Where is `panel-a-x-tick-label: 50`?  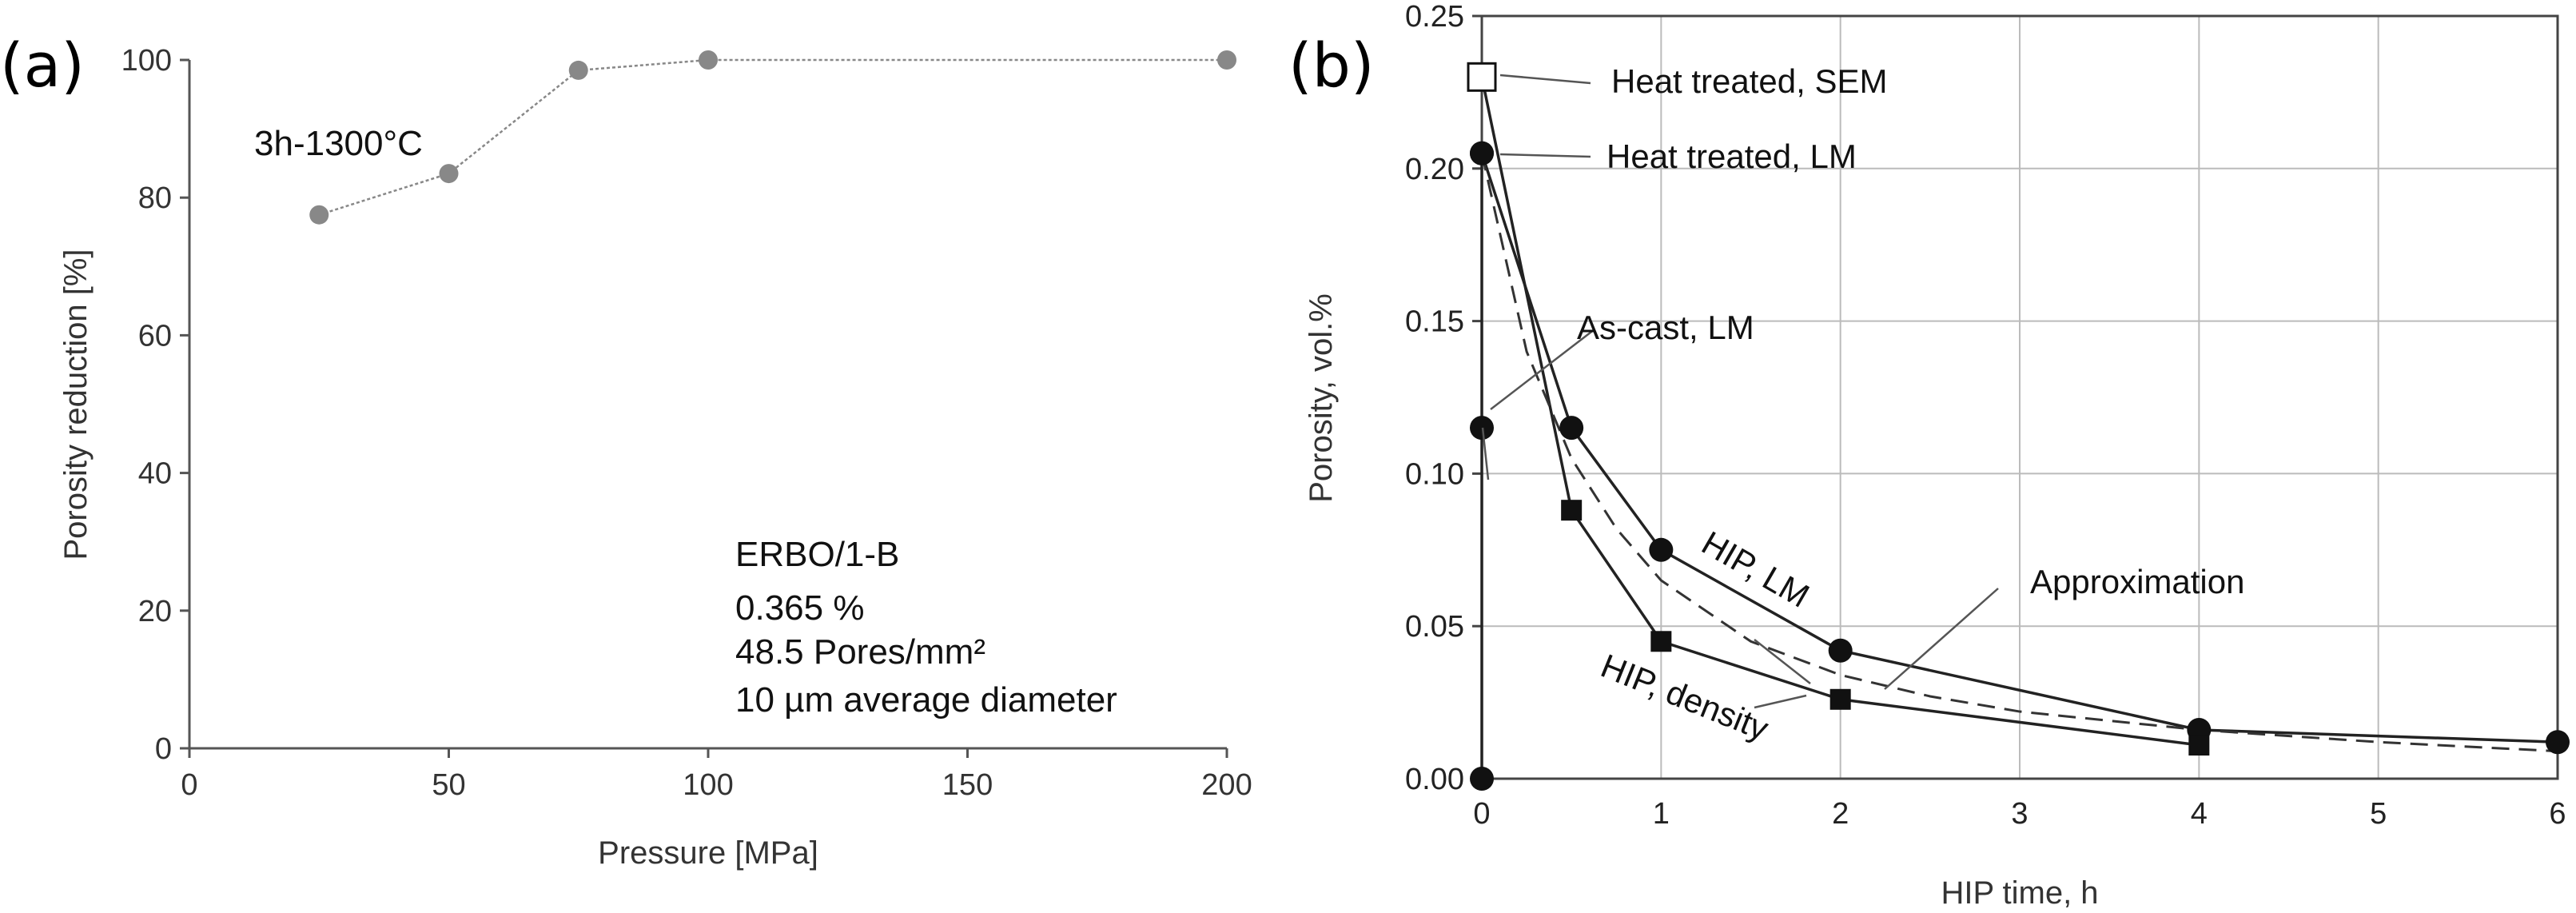
panel-a-x-tick-label: 50 is located at coordinates (448, 785).